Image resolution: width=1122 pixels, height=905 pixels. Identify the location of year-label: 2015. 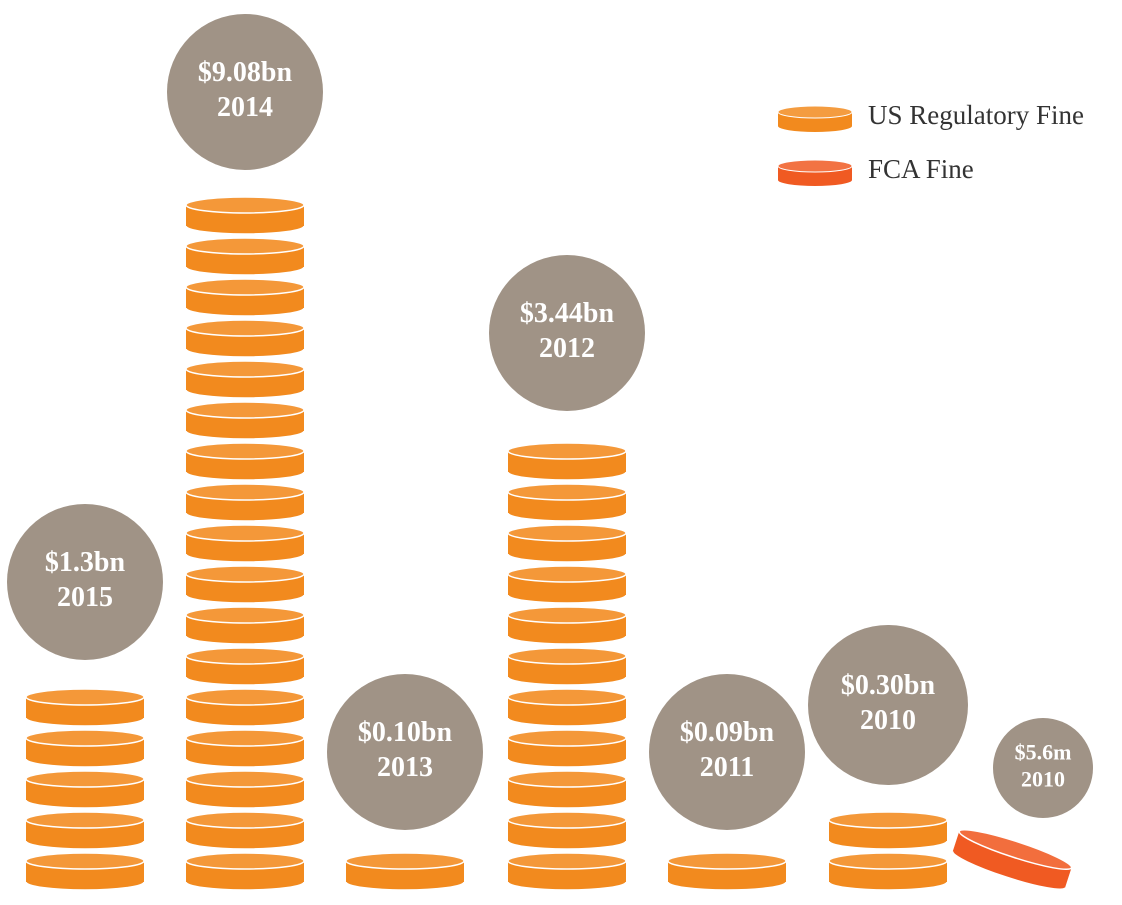
(85, 597).